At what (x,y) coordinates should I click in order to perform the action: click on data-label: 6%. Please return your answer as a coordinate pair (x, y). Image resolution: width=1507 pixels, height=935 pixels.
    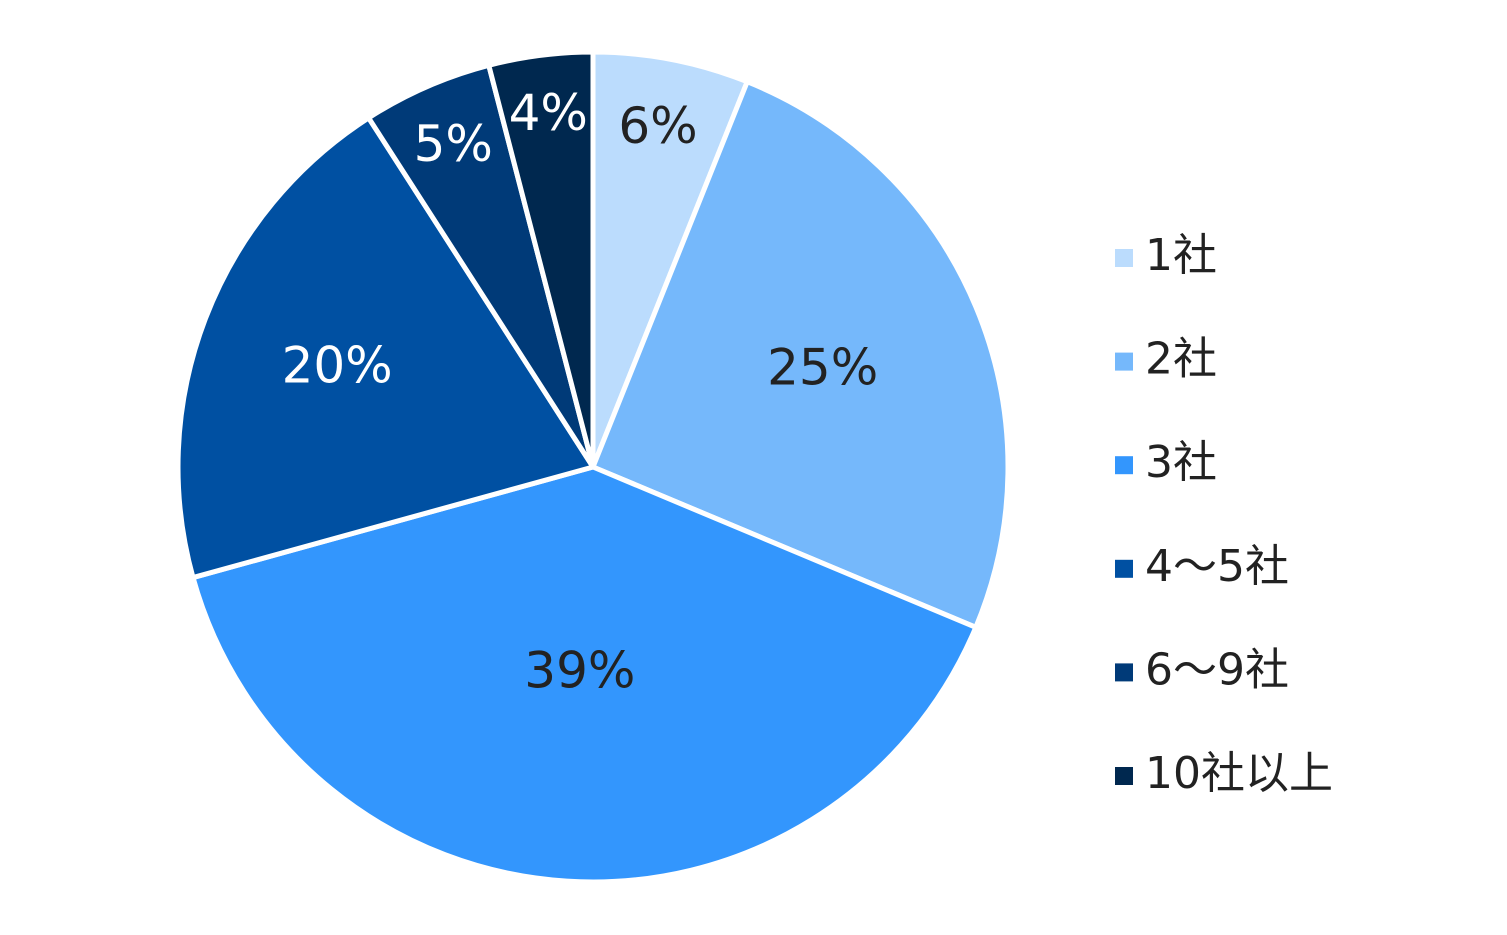
    Looking at the image, I should click on (657, 126).